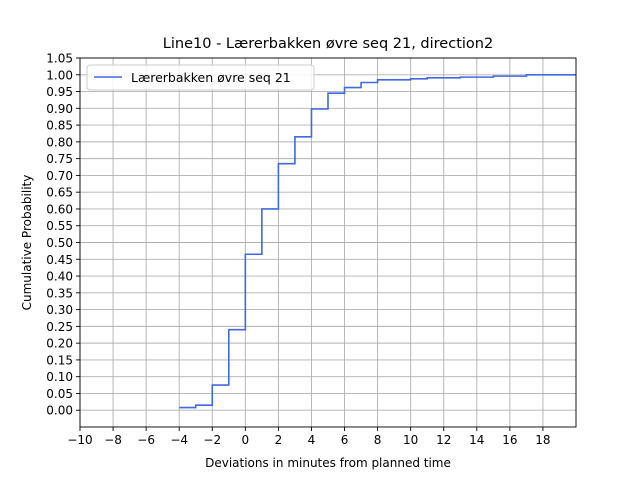 This screenshot has height=480, width=640. What do you see at coordinates (509, 440) in the screenshot?
I see `x-tick-label: 16` at bounding box center [509, 440].